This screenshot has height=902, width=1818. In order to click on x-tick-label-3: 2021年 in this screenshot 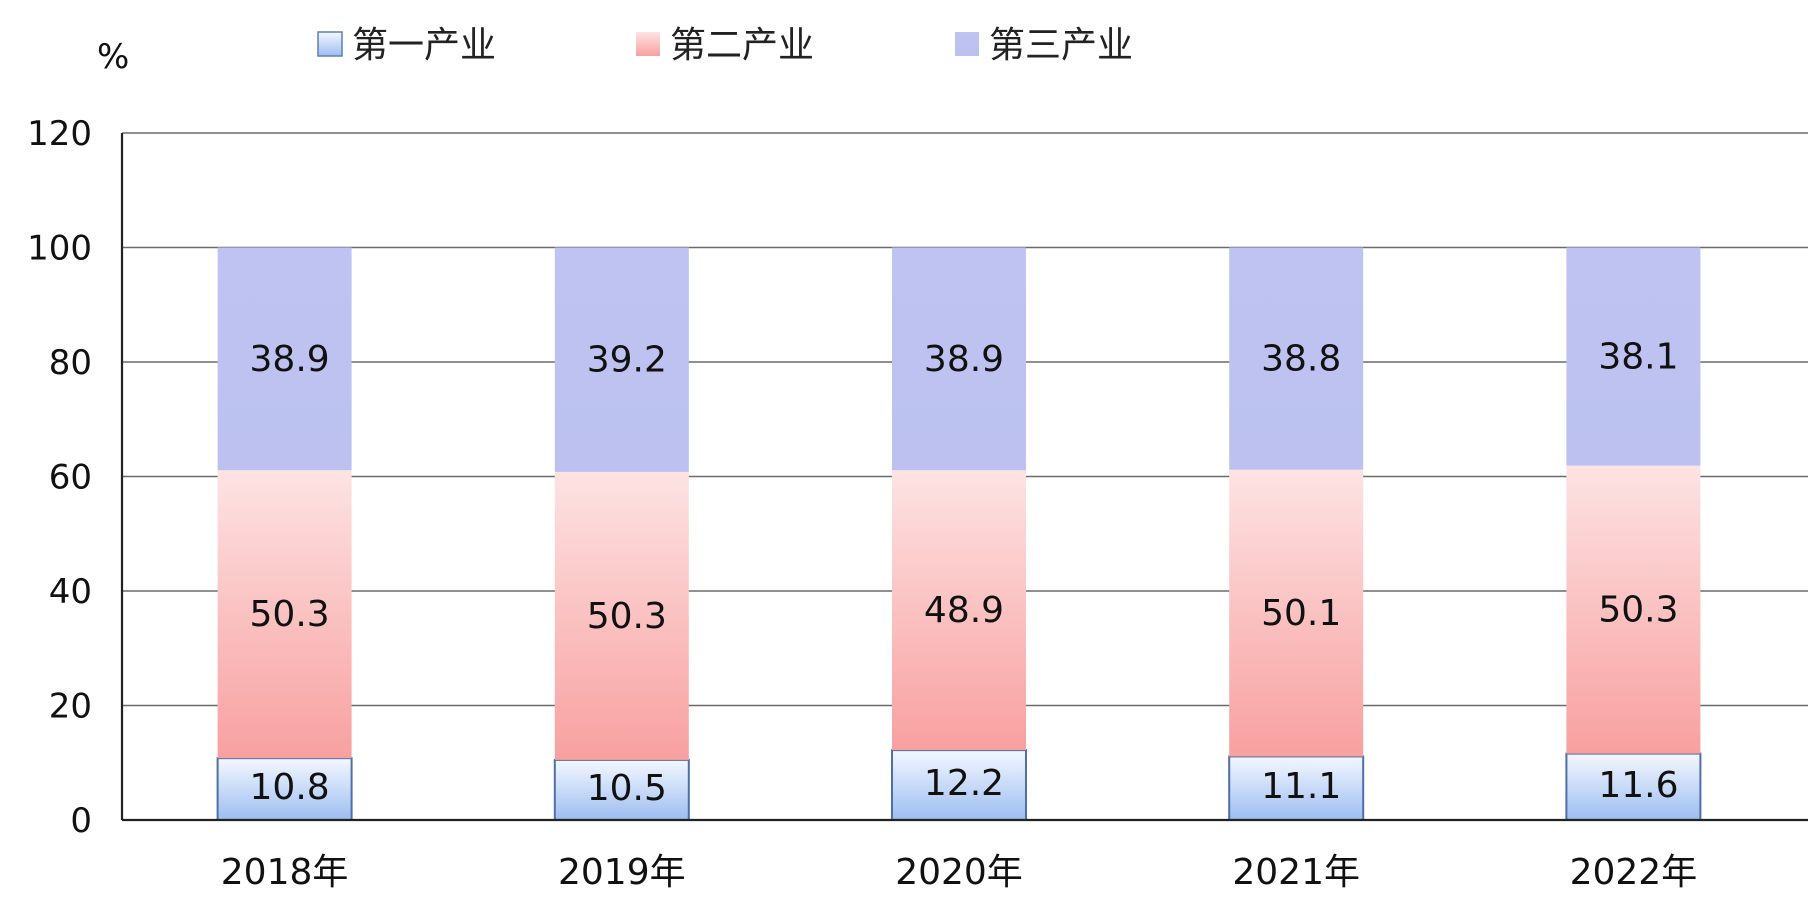, I will do `click(1296, 872)`.